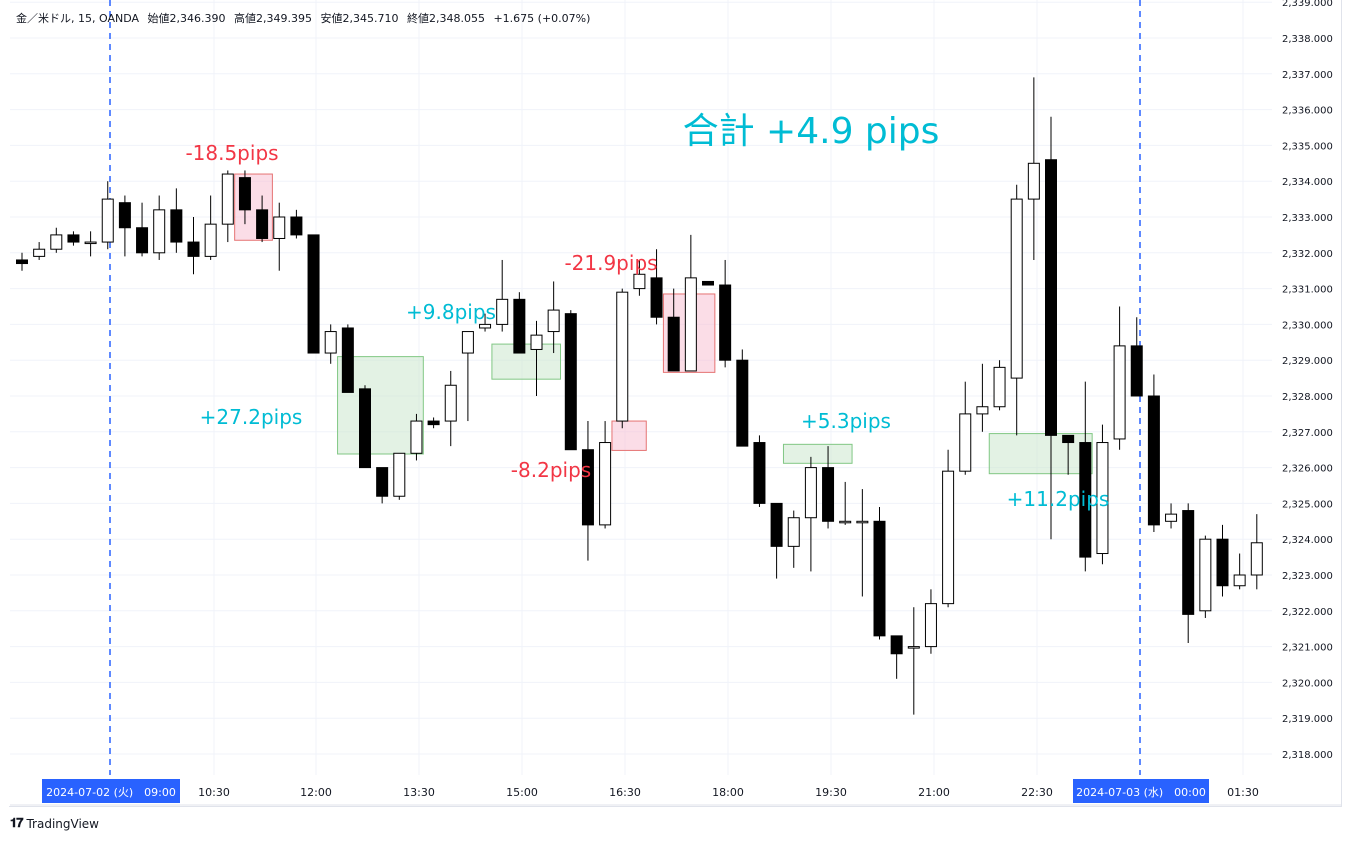  I want to click on x-axis-date-label: 2024-07-03 (水) 00:00, so click(1141, 792).